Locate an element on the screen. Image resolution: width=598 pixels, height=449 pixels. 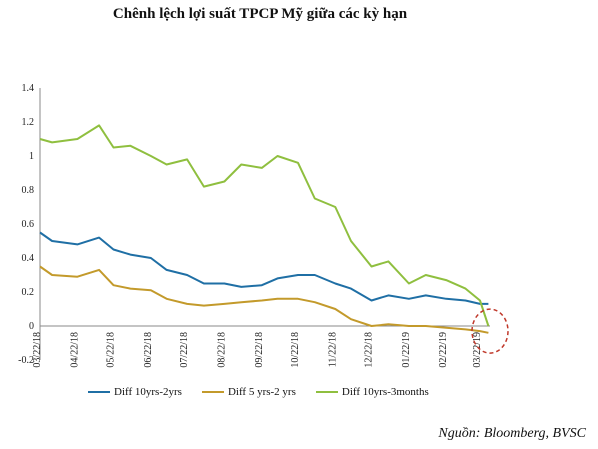
x-tick-label: 02/22/19 is located at coordinates (443, 350).